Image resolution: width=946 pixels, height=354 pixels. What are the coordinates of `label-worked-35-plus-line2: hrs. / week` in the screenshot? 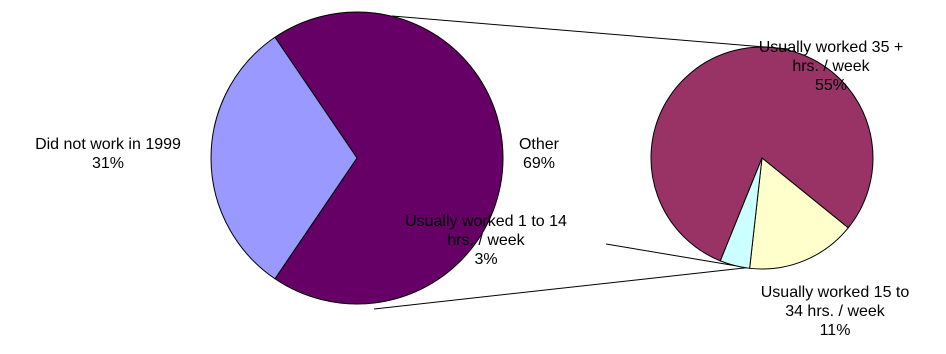 It's located at (831, 66).